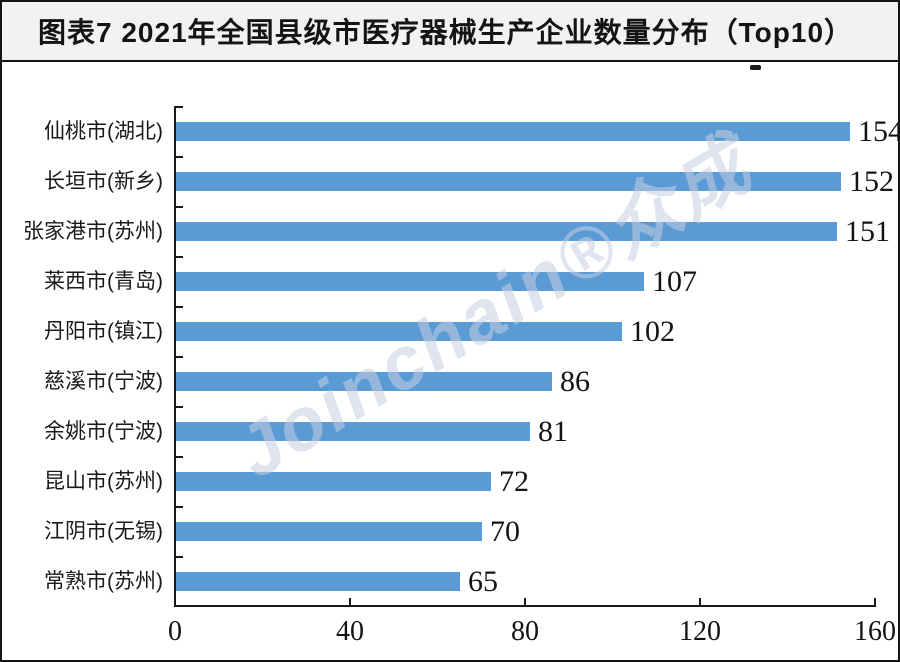 This screenshot has height=662, width=900. Describe the element at coordinates (103, 331) in the screenshot. I see `category-label: 丹阳市(镇江)` at that location.